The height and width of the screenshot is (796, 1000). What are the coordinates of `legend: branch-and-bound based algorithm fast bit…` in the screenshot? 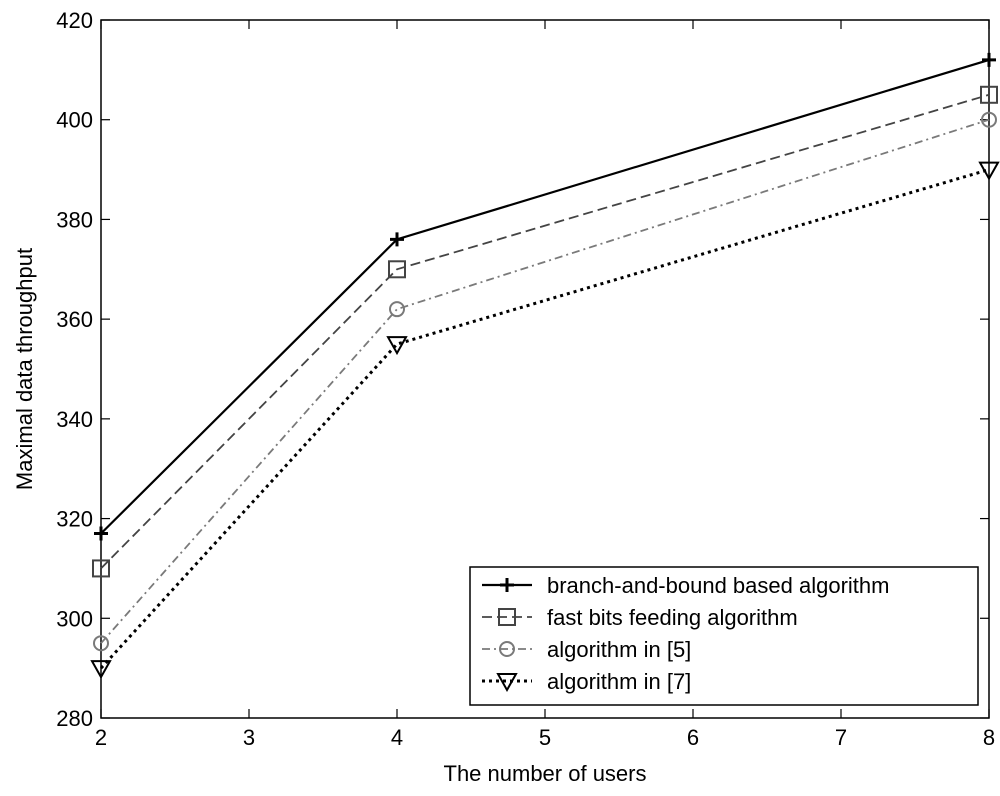 It's located at (724, 636).